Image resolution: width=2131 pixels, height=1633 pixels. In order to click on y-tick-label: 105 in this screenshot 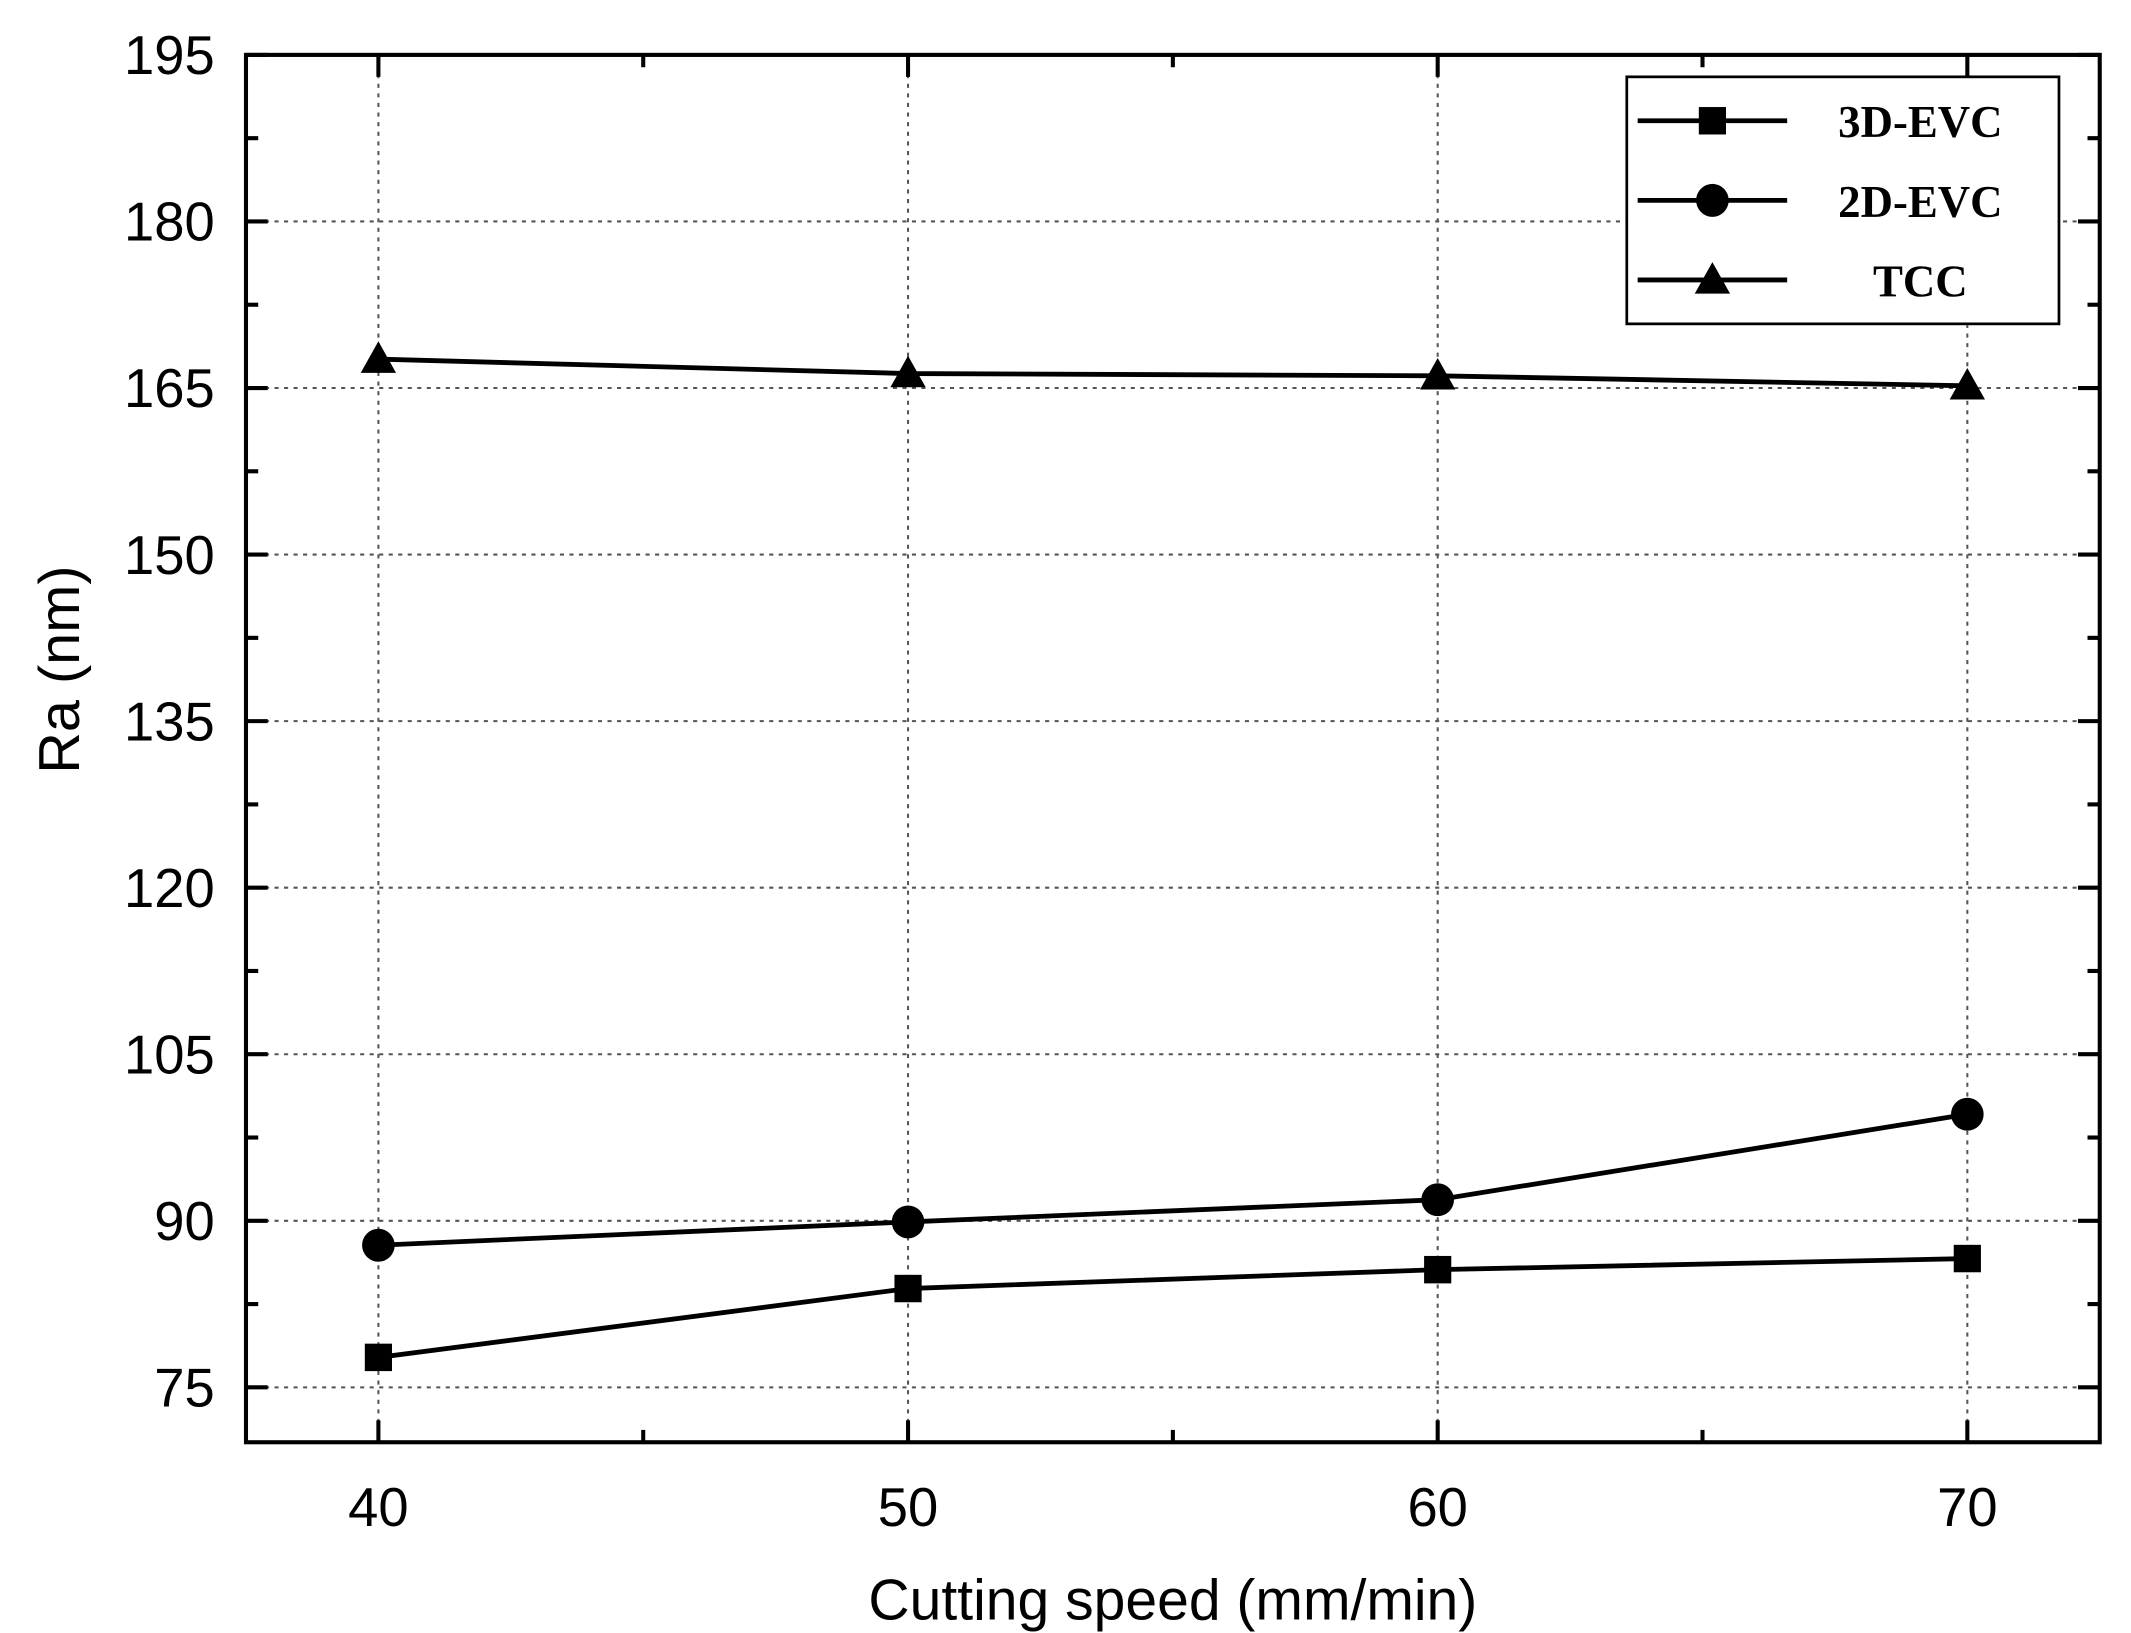, I will do `click(169, 1054)`.